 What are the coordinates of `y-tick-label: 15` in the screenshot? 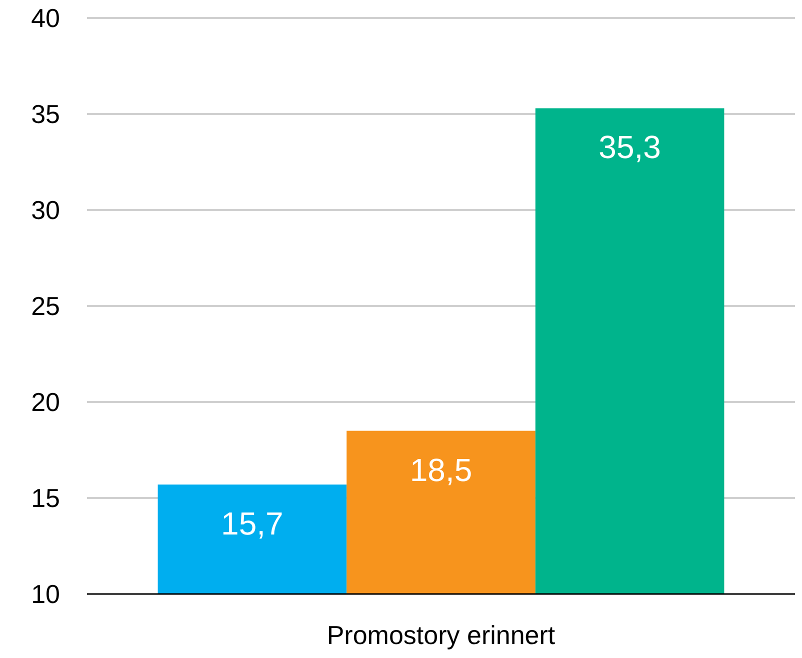 It's located at (45, 498).